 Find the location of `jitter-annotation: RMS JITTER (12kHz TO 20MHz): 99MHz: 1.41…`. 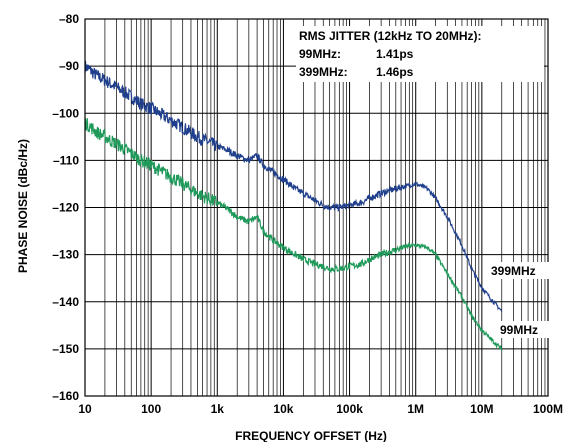

jitter-annotation: RMS JITTER (12kHz TO 20MHz): 99MHz: 1.41… is located at coordinates (420, 54).